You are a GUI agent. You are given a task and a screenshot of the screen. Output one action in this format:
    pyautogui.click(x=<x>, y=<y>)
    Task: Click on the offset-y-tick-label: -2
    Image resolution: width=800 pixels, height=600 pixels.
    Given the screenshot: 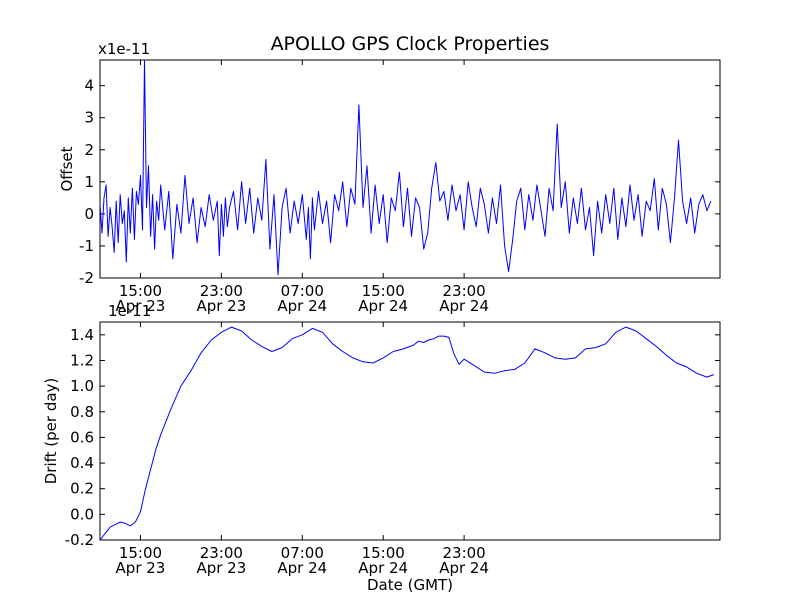 What is the action you would take?
    pyautogui.click(x=86, y=278)
    